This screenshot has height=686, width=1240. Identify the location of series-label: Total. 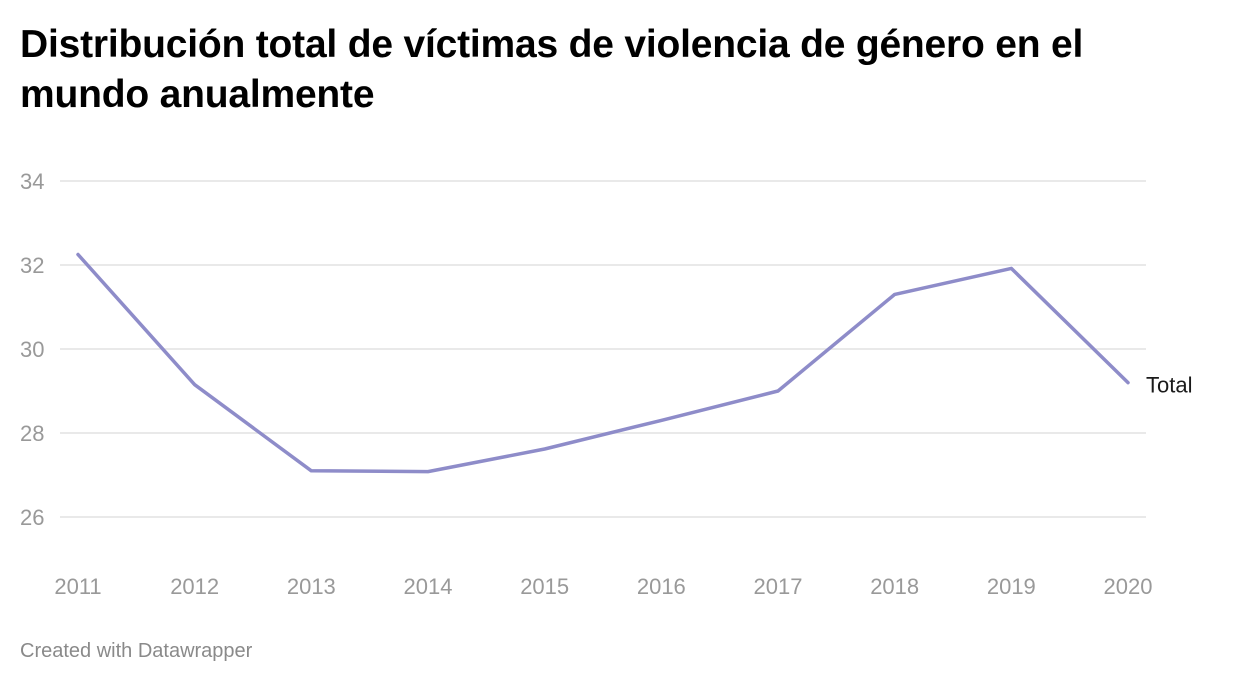
(1169, 385).